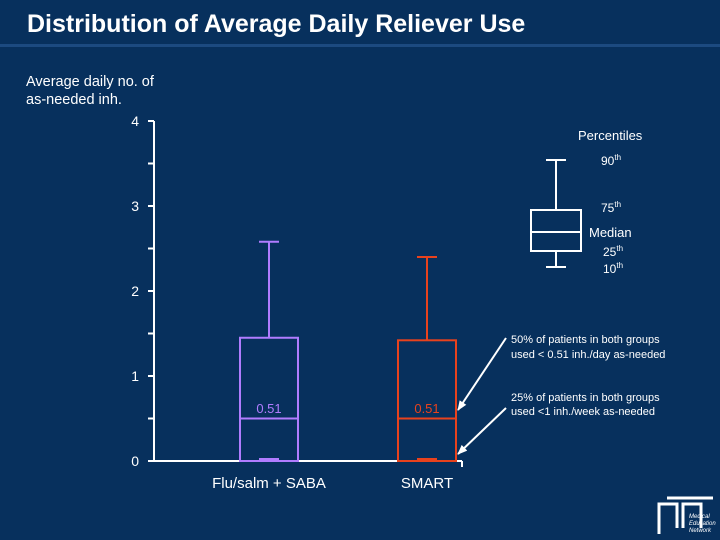  Describe the element at coordinates (111, 91) in the screenshot. I see `y-axis-label: Average daily no. of as-needed inh.` at that location.